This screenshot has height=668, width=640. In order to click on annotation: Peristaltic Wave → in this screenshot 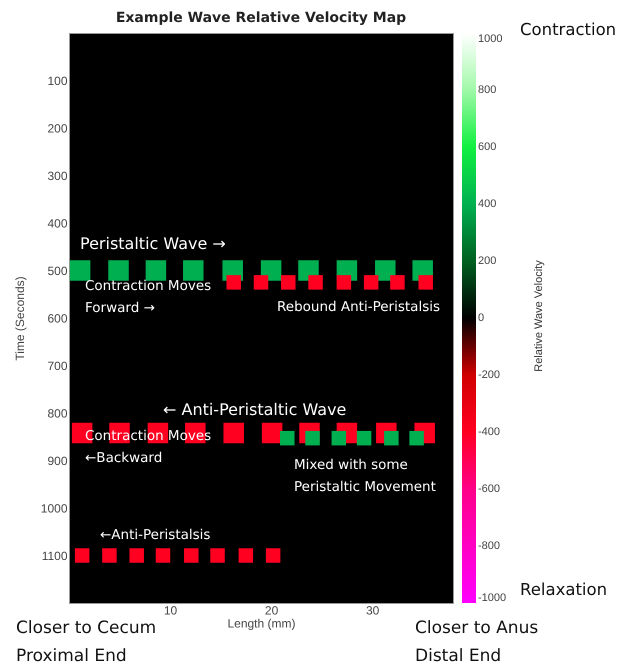, I will do `click(153, 244)`.